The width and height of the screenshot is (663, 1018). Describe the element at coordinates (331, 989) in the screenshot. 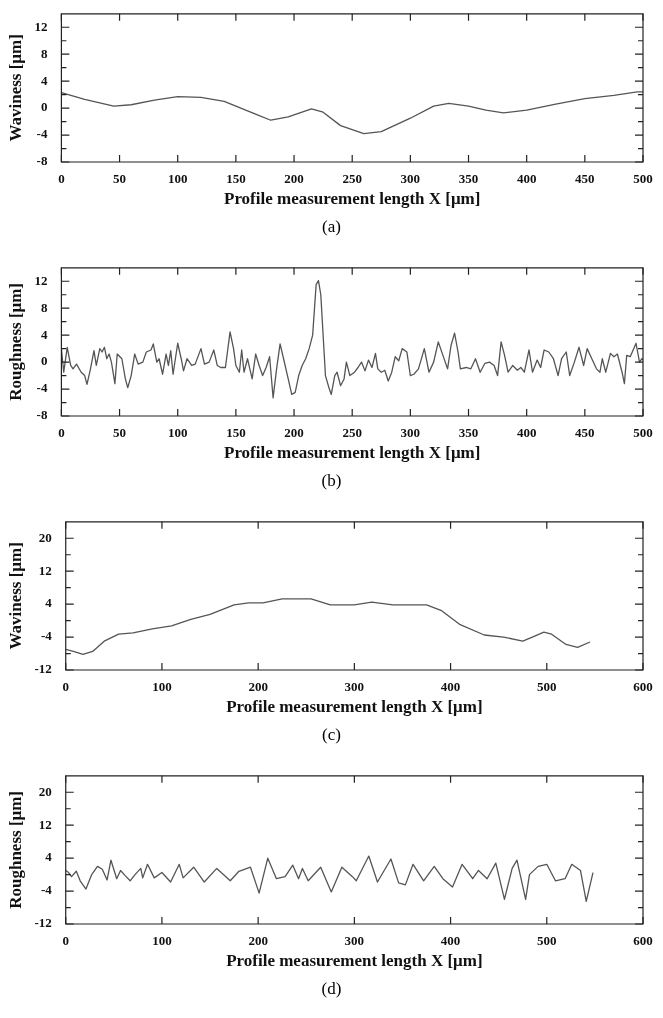

I see `text: (d)` at that location.